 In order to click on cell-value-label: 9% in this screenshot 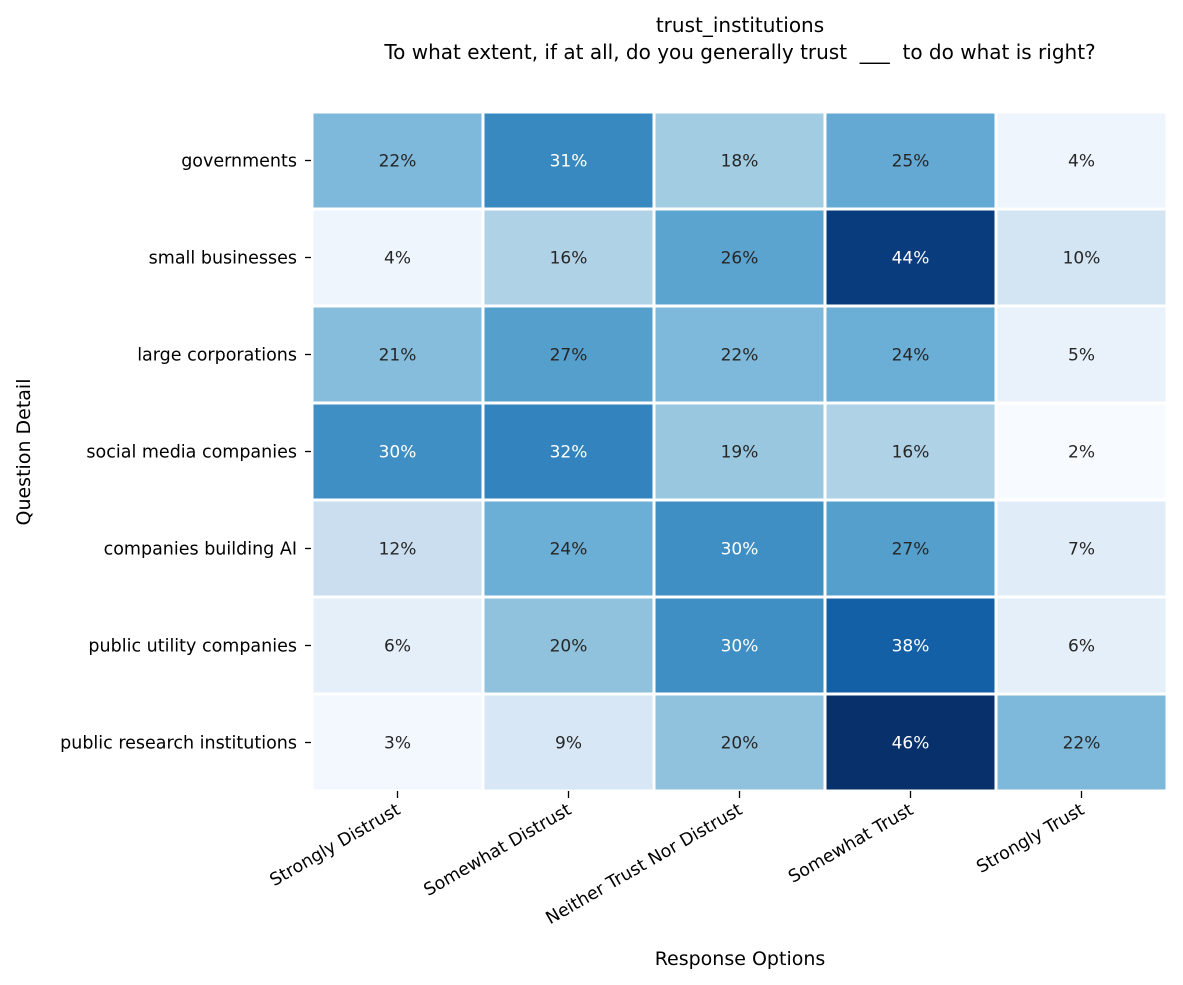, I will do `click(568, 744)`.